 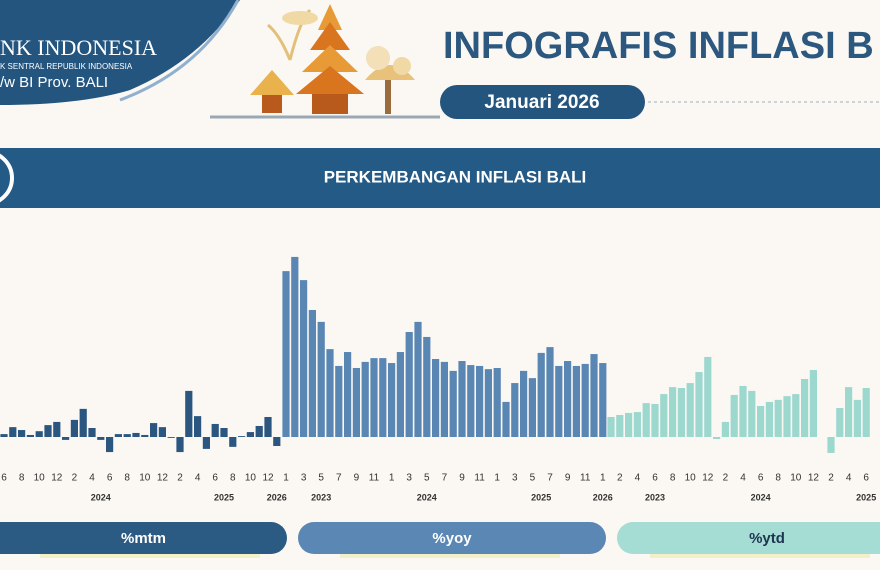 I want to click on x-tick-label: 9, so click(x=568, y=478).